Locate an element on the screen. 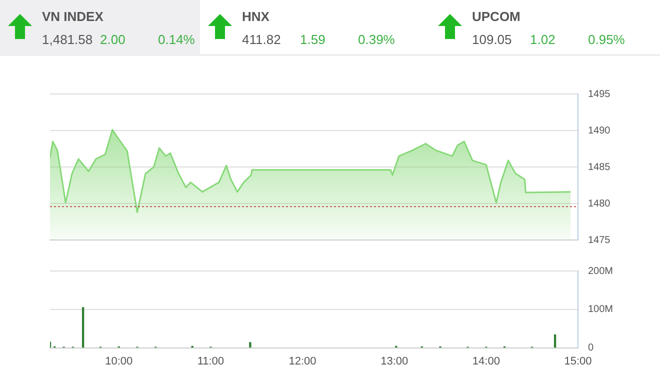 This screenshot has width=660, height=373. y-tick-label: 1480 is located at coordinates (599, 204).